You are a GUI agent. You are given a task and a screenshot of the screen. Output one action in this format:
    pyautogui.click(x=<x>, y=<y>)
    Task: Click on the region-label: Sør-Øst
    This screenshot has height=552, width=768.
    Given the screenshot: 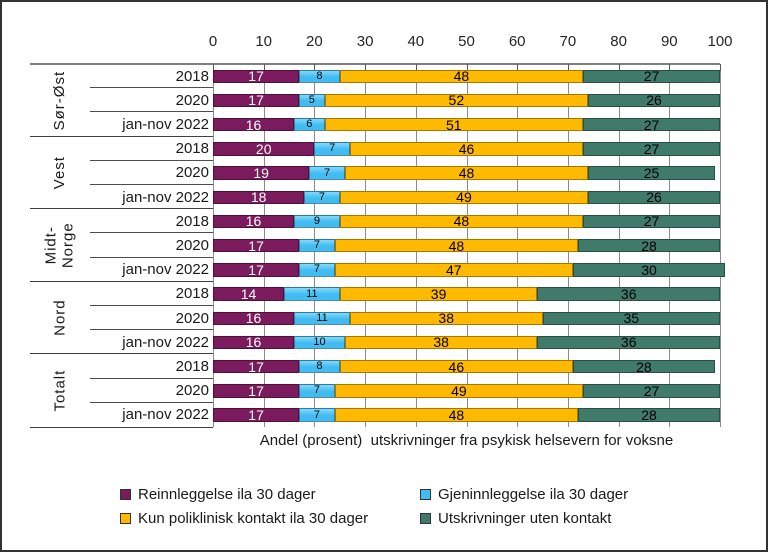 What is the action you would take?
    pyautogui.click(x=60, y=100)
    